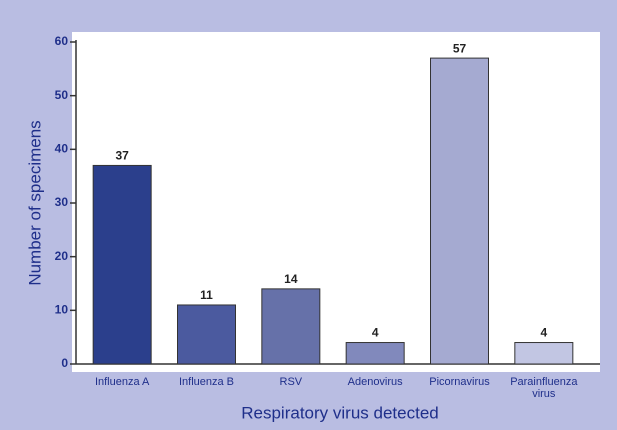 Image resolution: width=617 pixels, height=430 pixels. Describe the element at coordinates (459, 382) in the screenshot. I see `x-tick-label: Picornavirus` at that location.